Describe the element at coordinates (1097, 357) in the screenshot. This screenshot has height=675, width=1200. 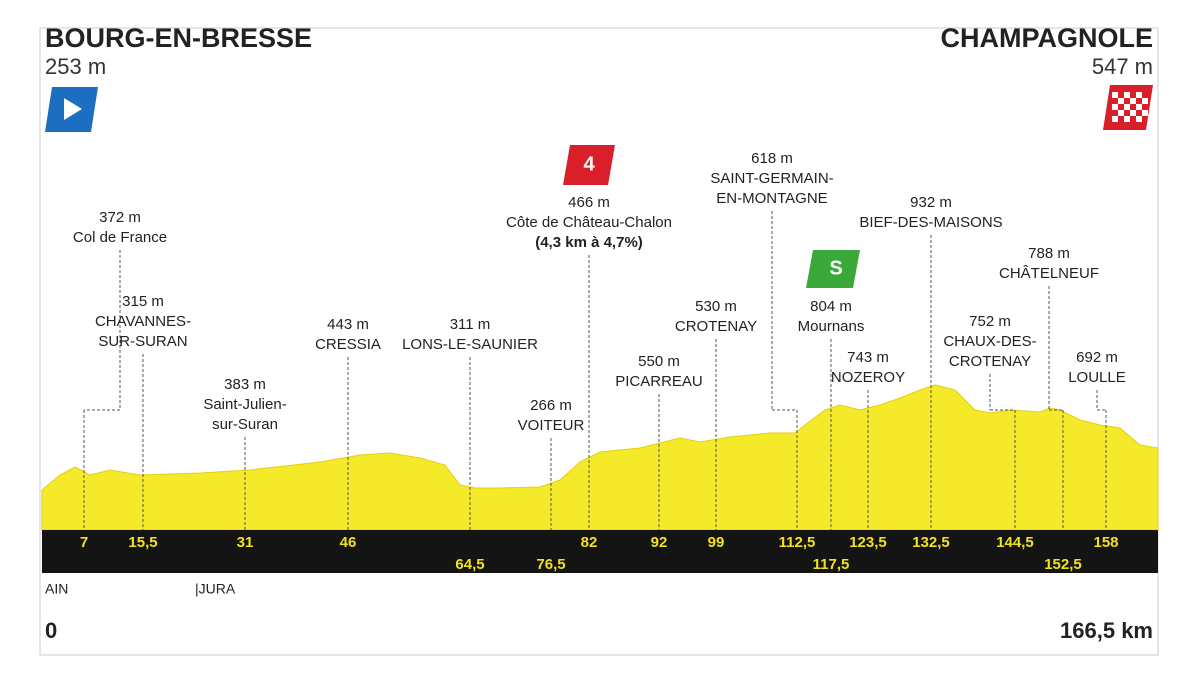
I see `waypoint-altitude: 692 m` at that location.